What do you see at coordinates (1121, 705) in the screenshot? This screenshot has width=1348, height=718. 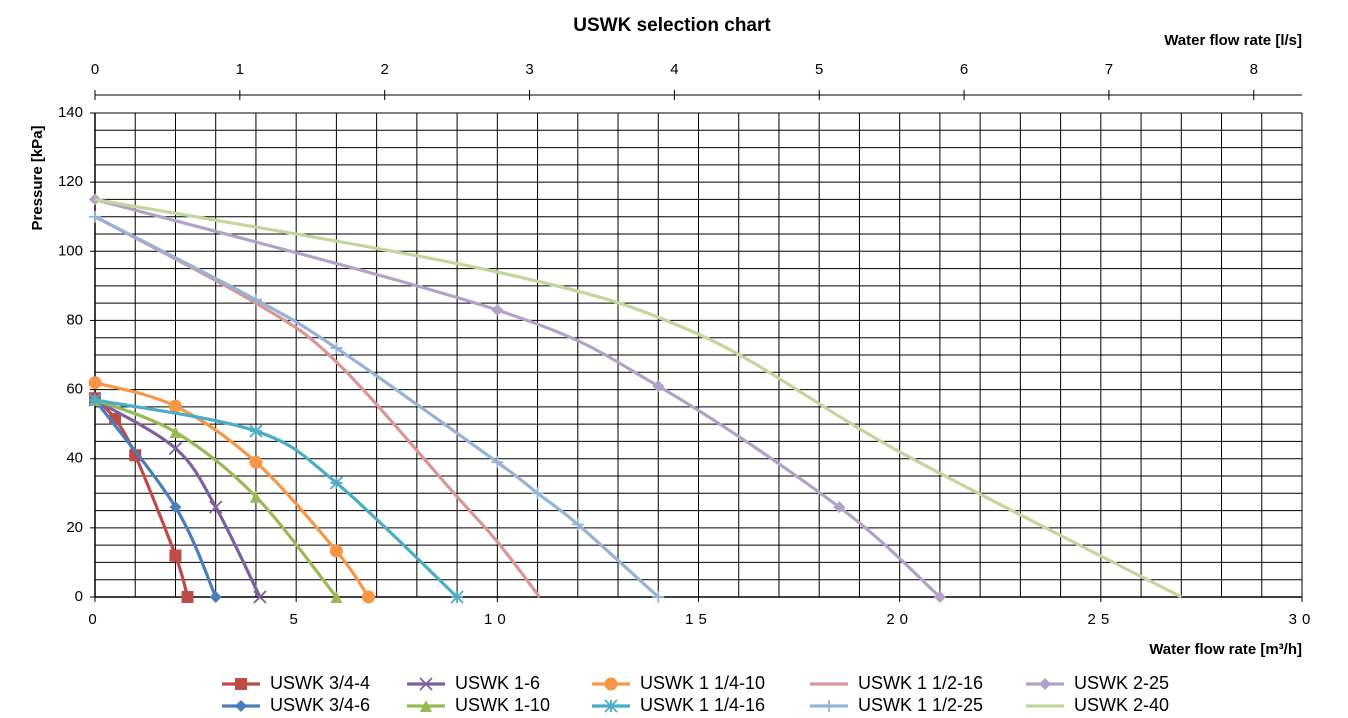 I see `legend-label: USWK 2-40` at bounding box center [1121, 705].